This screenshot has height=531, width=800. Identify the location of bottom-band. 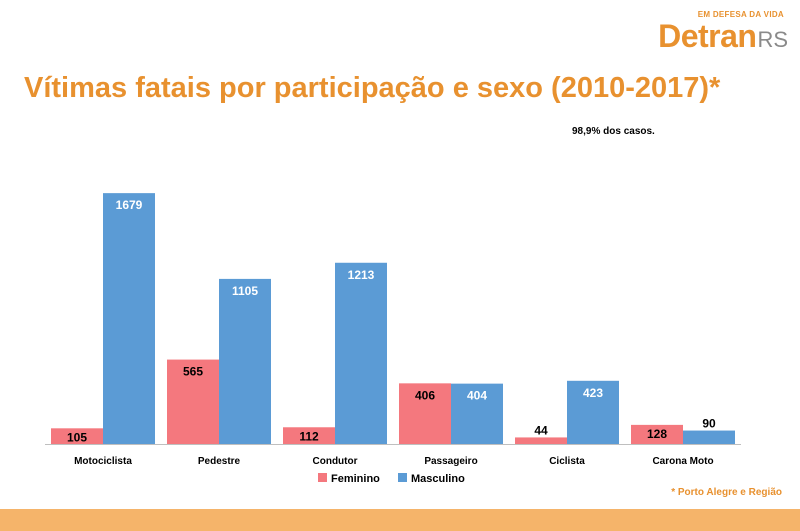
(400, 520).